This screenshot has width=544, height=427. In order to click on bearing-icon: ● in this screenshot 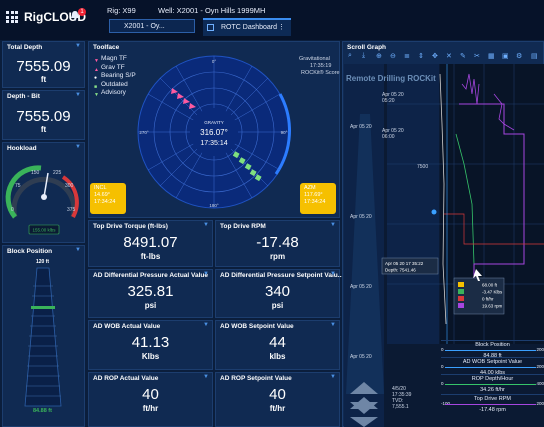, I will do `click(96, 78)`.